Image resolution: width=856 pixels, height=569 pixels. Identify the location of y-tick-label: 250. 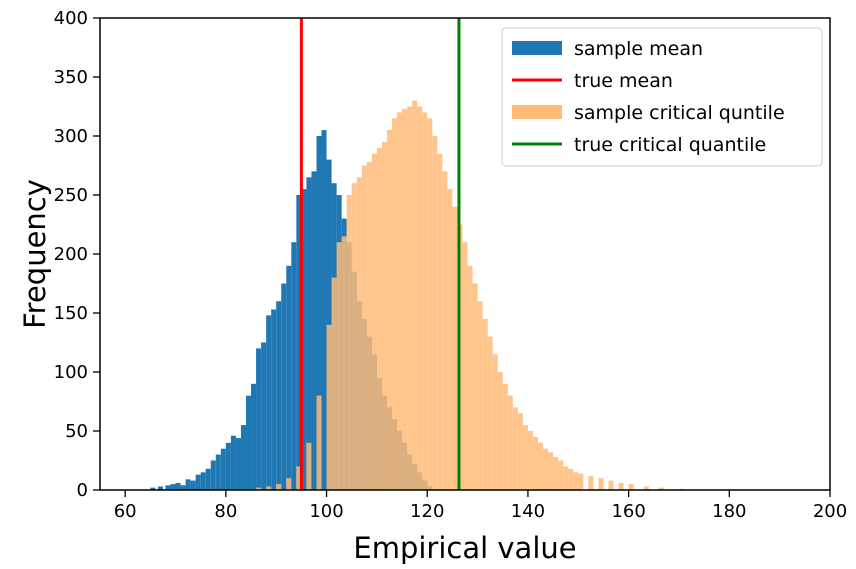
(71, 195).